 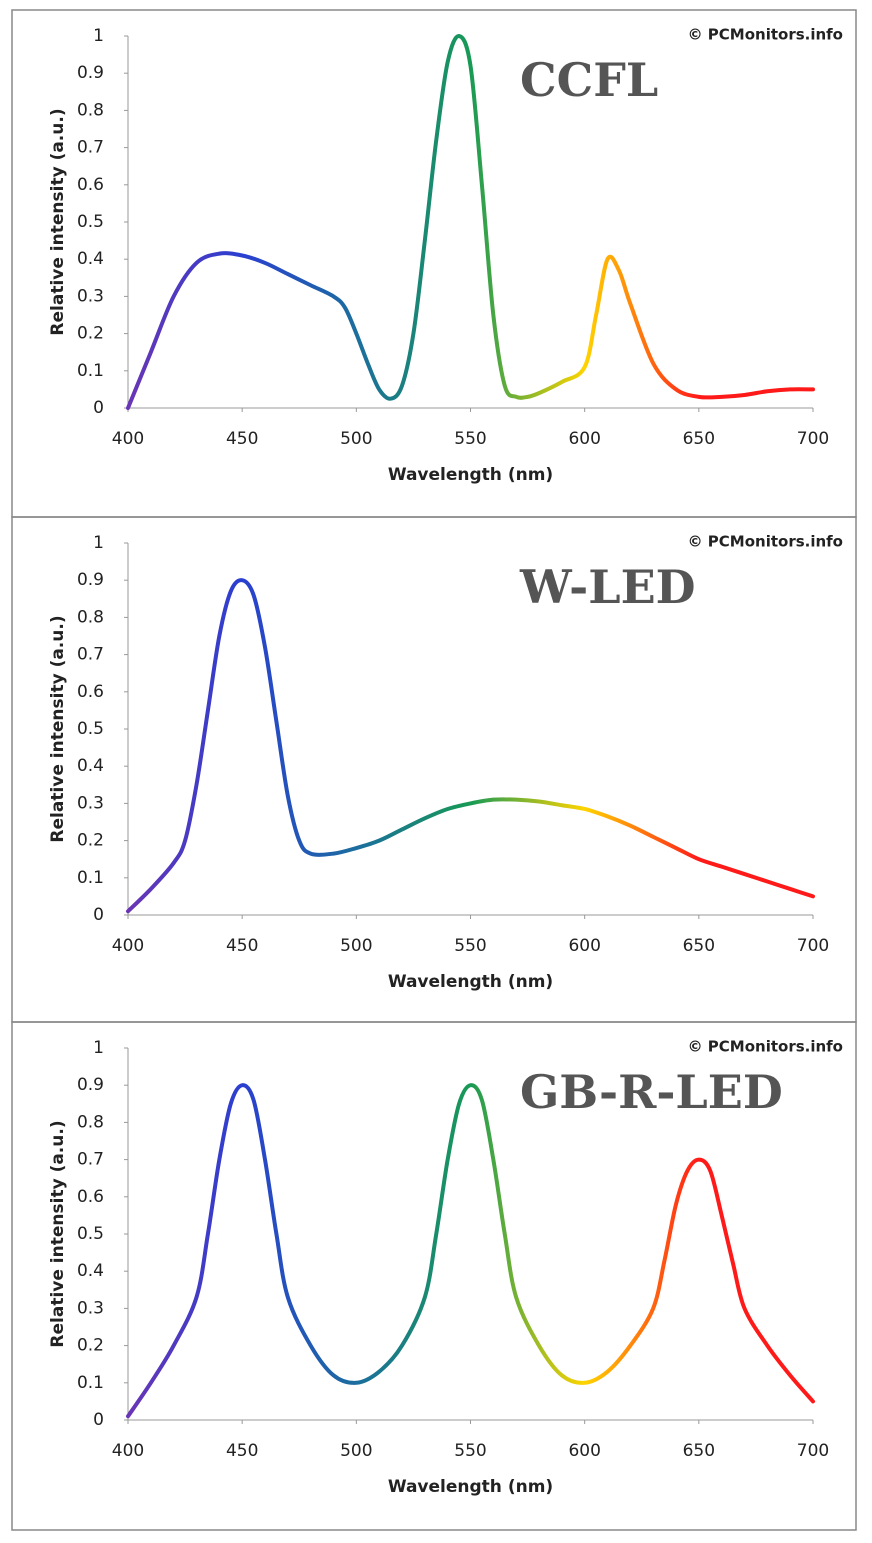 What do you see at coordinates (607, 587) in the screenshot?
I see `chart-title: W-LED` at bounding box center [607, 587].